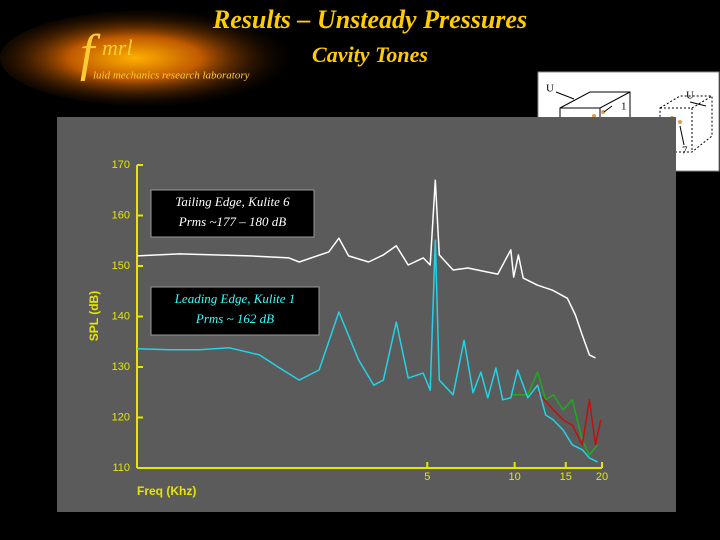 The width and height of the screenshot is (720, 540). I want to click on x-tick-label: 15, so click(566, 477).